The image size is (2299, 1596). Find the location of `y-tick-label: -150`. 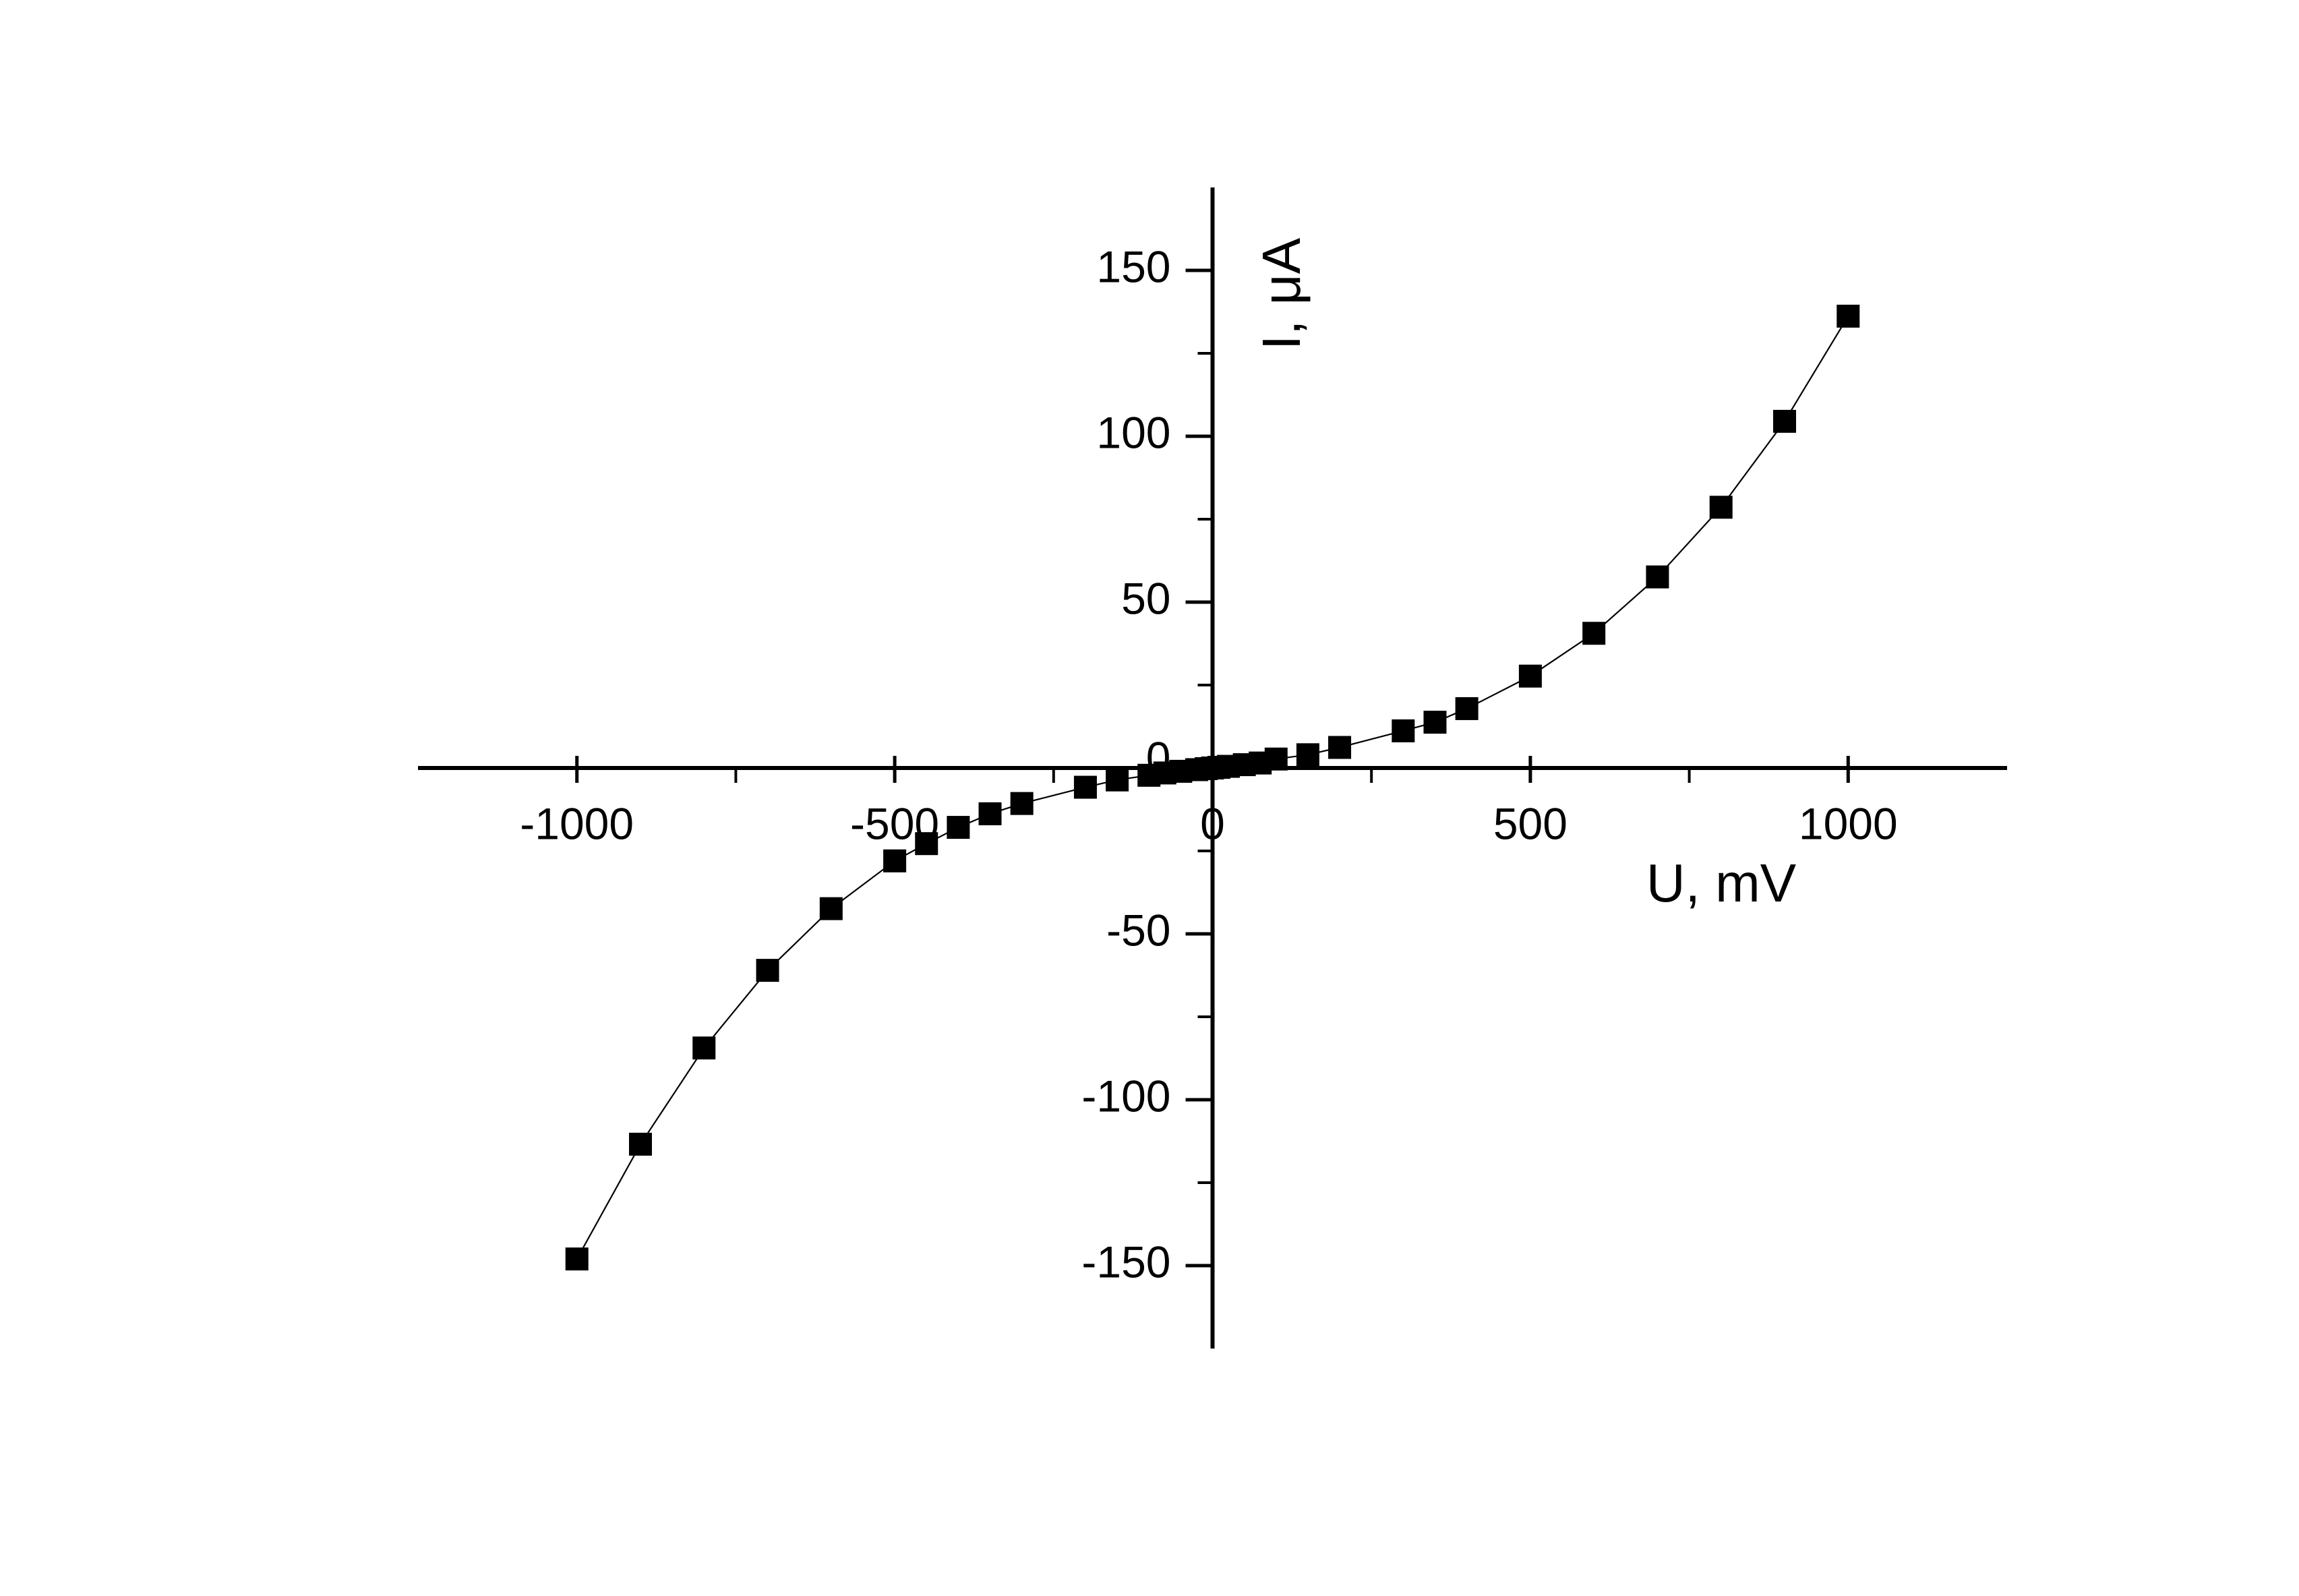

y-tick-label: -150 is located at coordinates (1125, 1262).